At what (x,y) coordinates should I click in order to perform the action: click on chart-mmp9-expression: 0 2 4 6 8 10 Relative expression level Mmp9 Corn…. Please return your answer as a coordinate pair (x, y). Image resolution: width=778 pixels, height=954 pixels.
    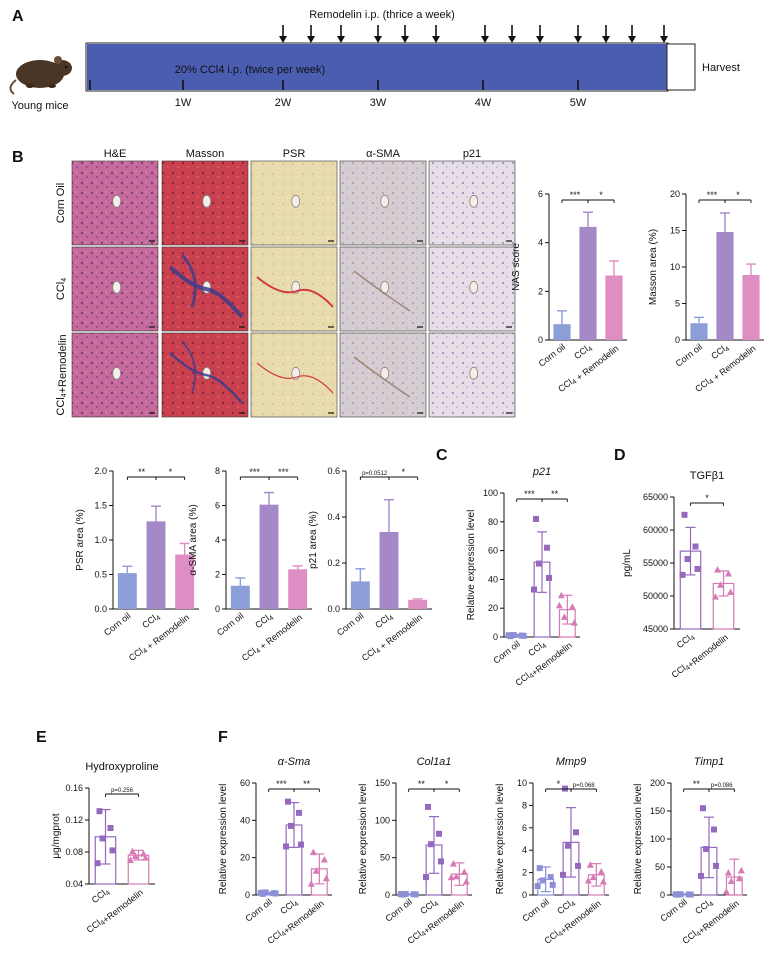
    Looking at the image, I should click on (552, 851).